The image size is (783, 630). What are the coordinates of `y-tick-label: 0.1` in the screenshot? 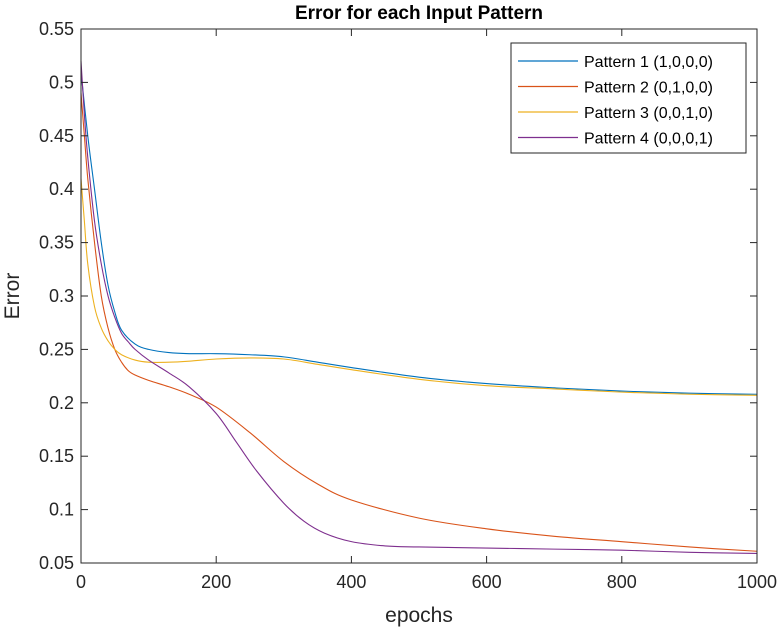 It's located at (61, 510).